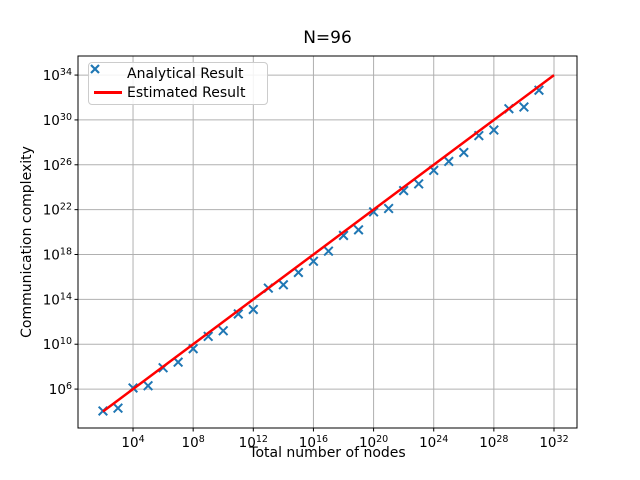 This screenshot has height=480, width=640. What do you see at coordinates (27, 242) in the screenshot?
I see `y-axis-label: Communication complexity` at bounding box center [27, 242].